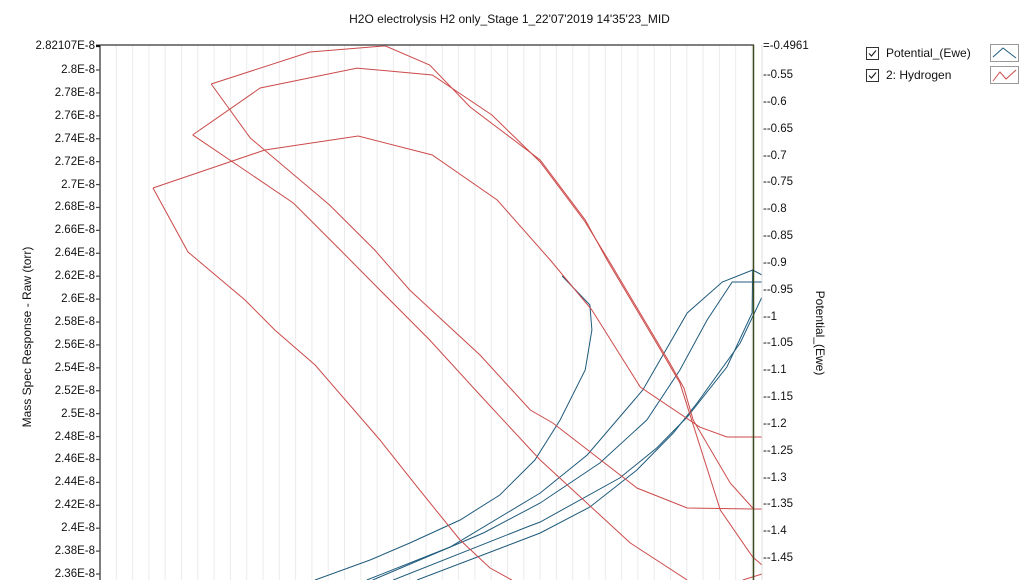  I want to click on left-tick-label: 2.5E-8, so click(78, 413).